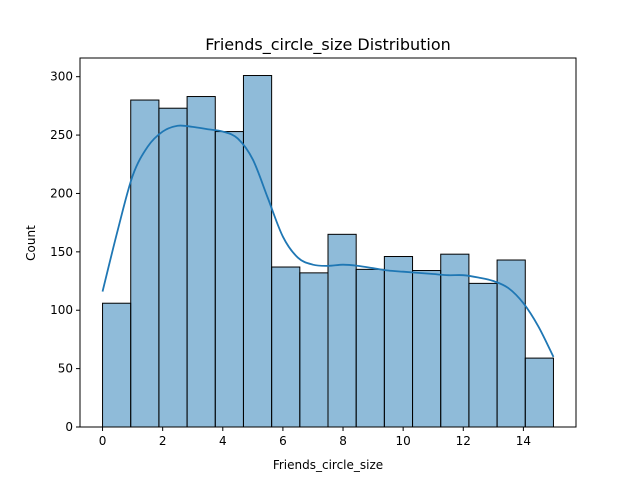 The height and width of the screenshot is (480, 640). What do you see at coordinates (463, 441) in the screenshot?
I see `x-tick-label: 12` at bounding box center [463, 441].